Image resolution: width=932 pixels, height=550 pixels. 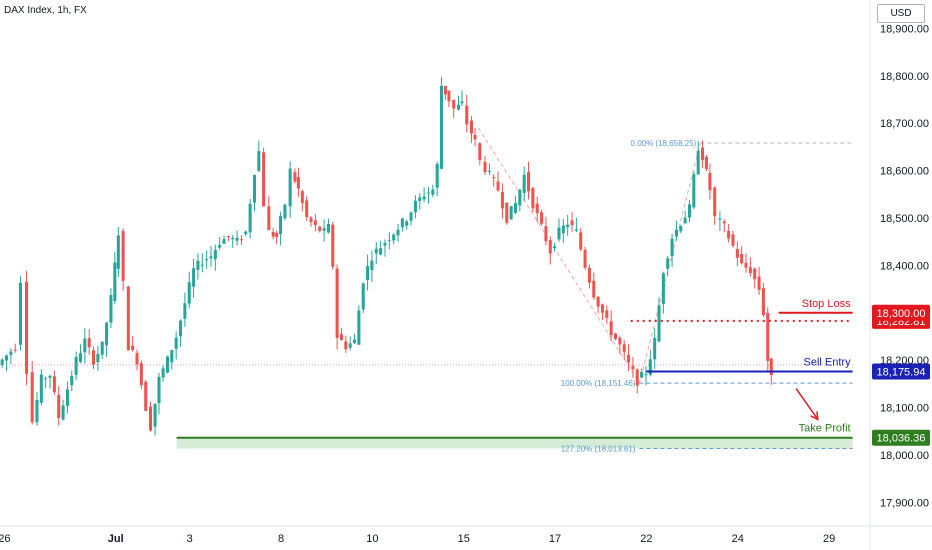 I want to click on time-tick-label: 3, so click(x=190, y=539).